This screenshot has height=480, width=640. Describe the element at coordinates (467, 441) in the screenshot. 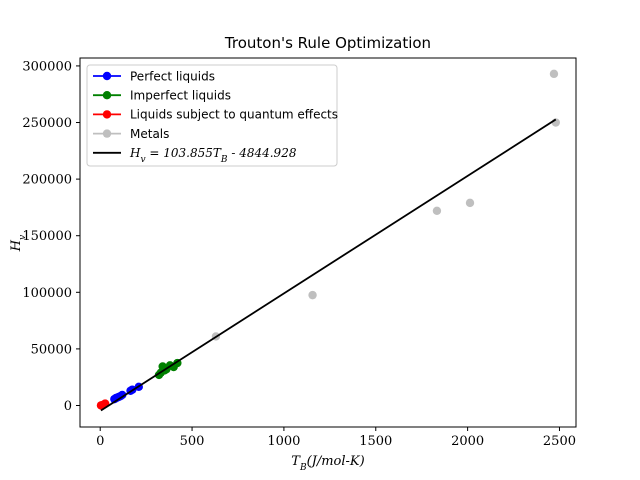

I see `x-tick-label: 2000` at that location.